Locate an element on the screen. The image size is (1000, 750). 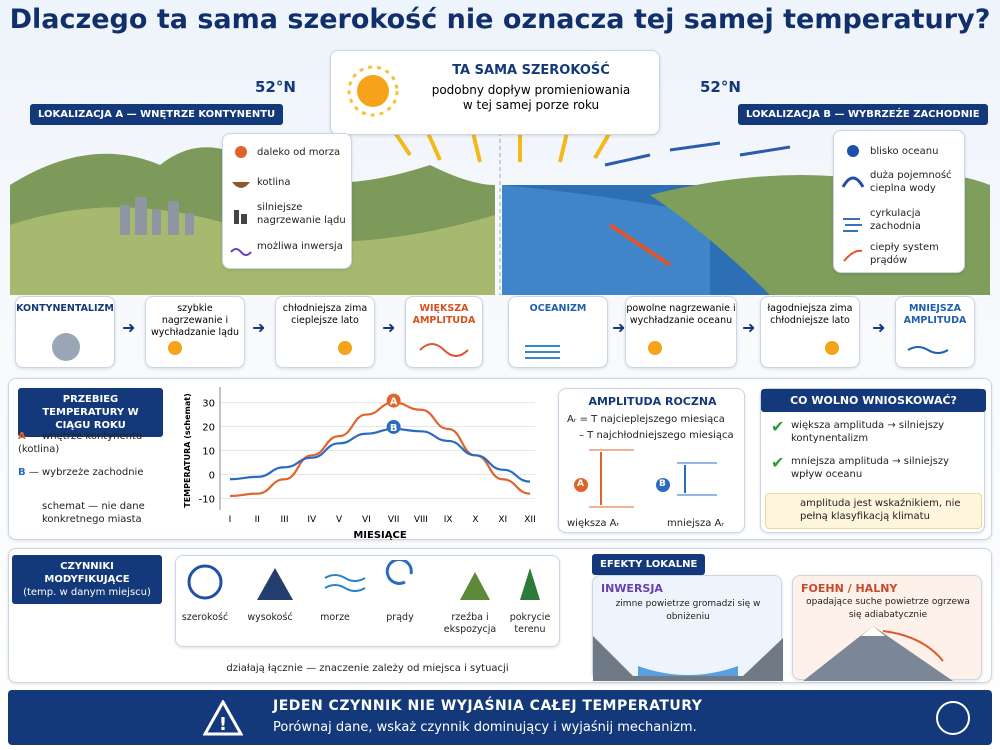
note: schemat — nie dane konkretnego miasta is located at coordinates (93, 513).